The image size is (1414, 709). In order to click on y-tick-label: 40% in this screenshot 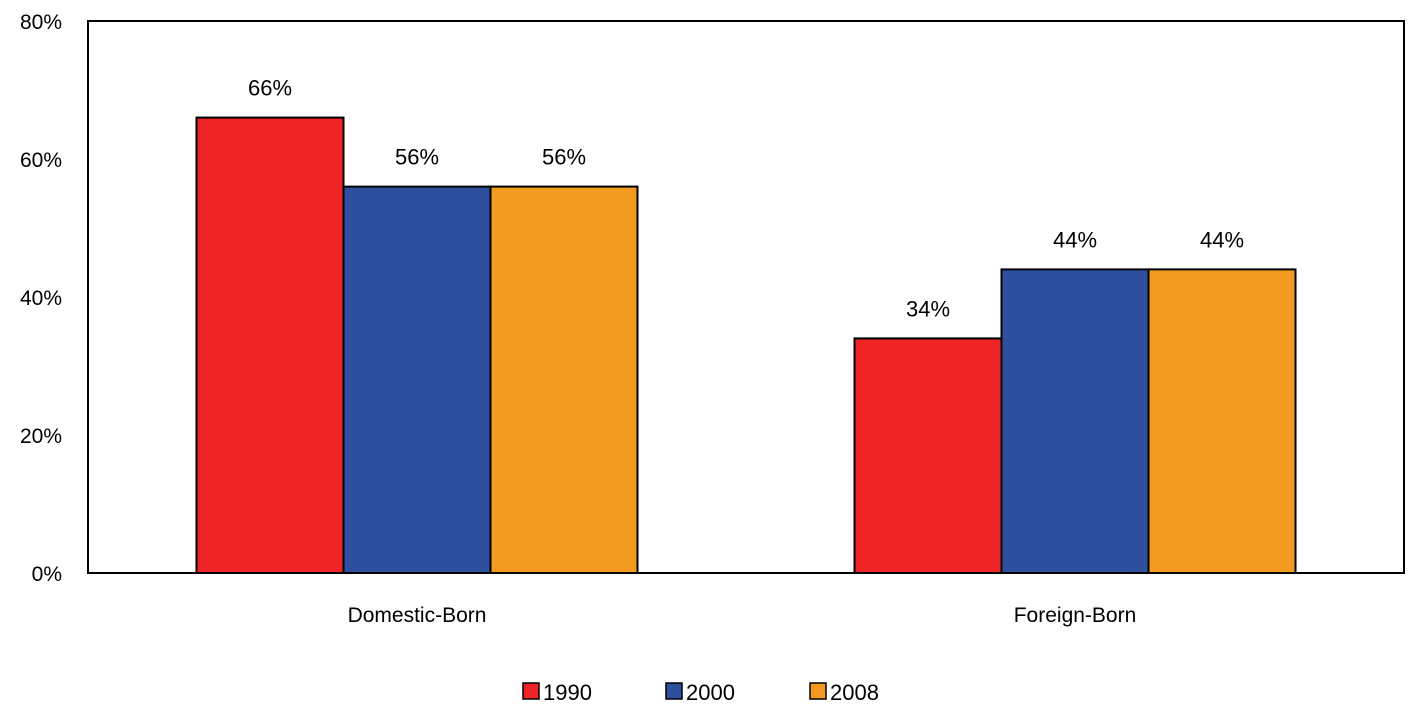, I will do `click(41, 298)`.